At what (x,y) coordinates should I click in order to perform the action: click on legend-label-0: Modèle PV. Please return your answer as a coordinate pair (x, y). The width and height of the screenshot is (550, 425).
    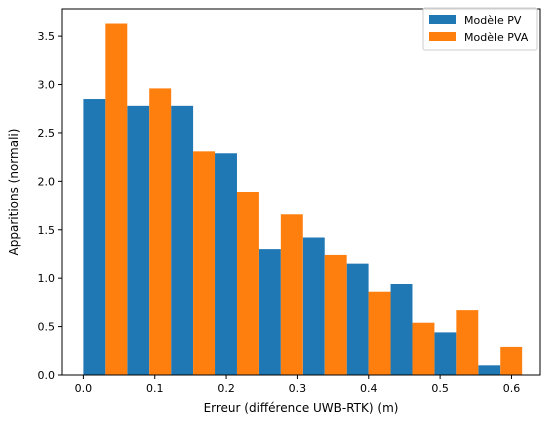
    Looking at the image, I should click on (493, 20).